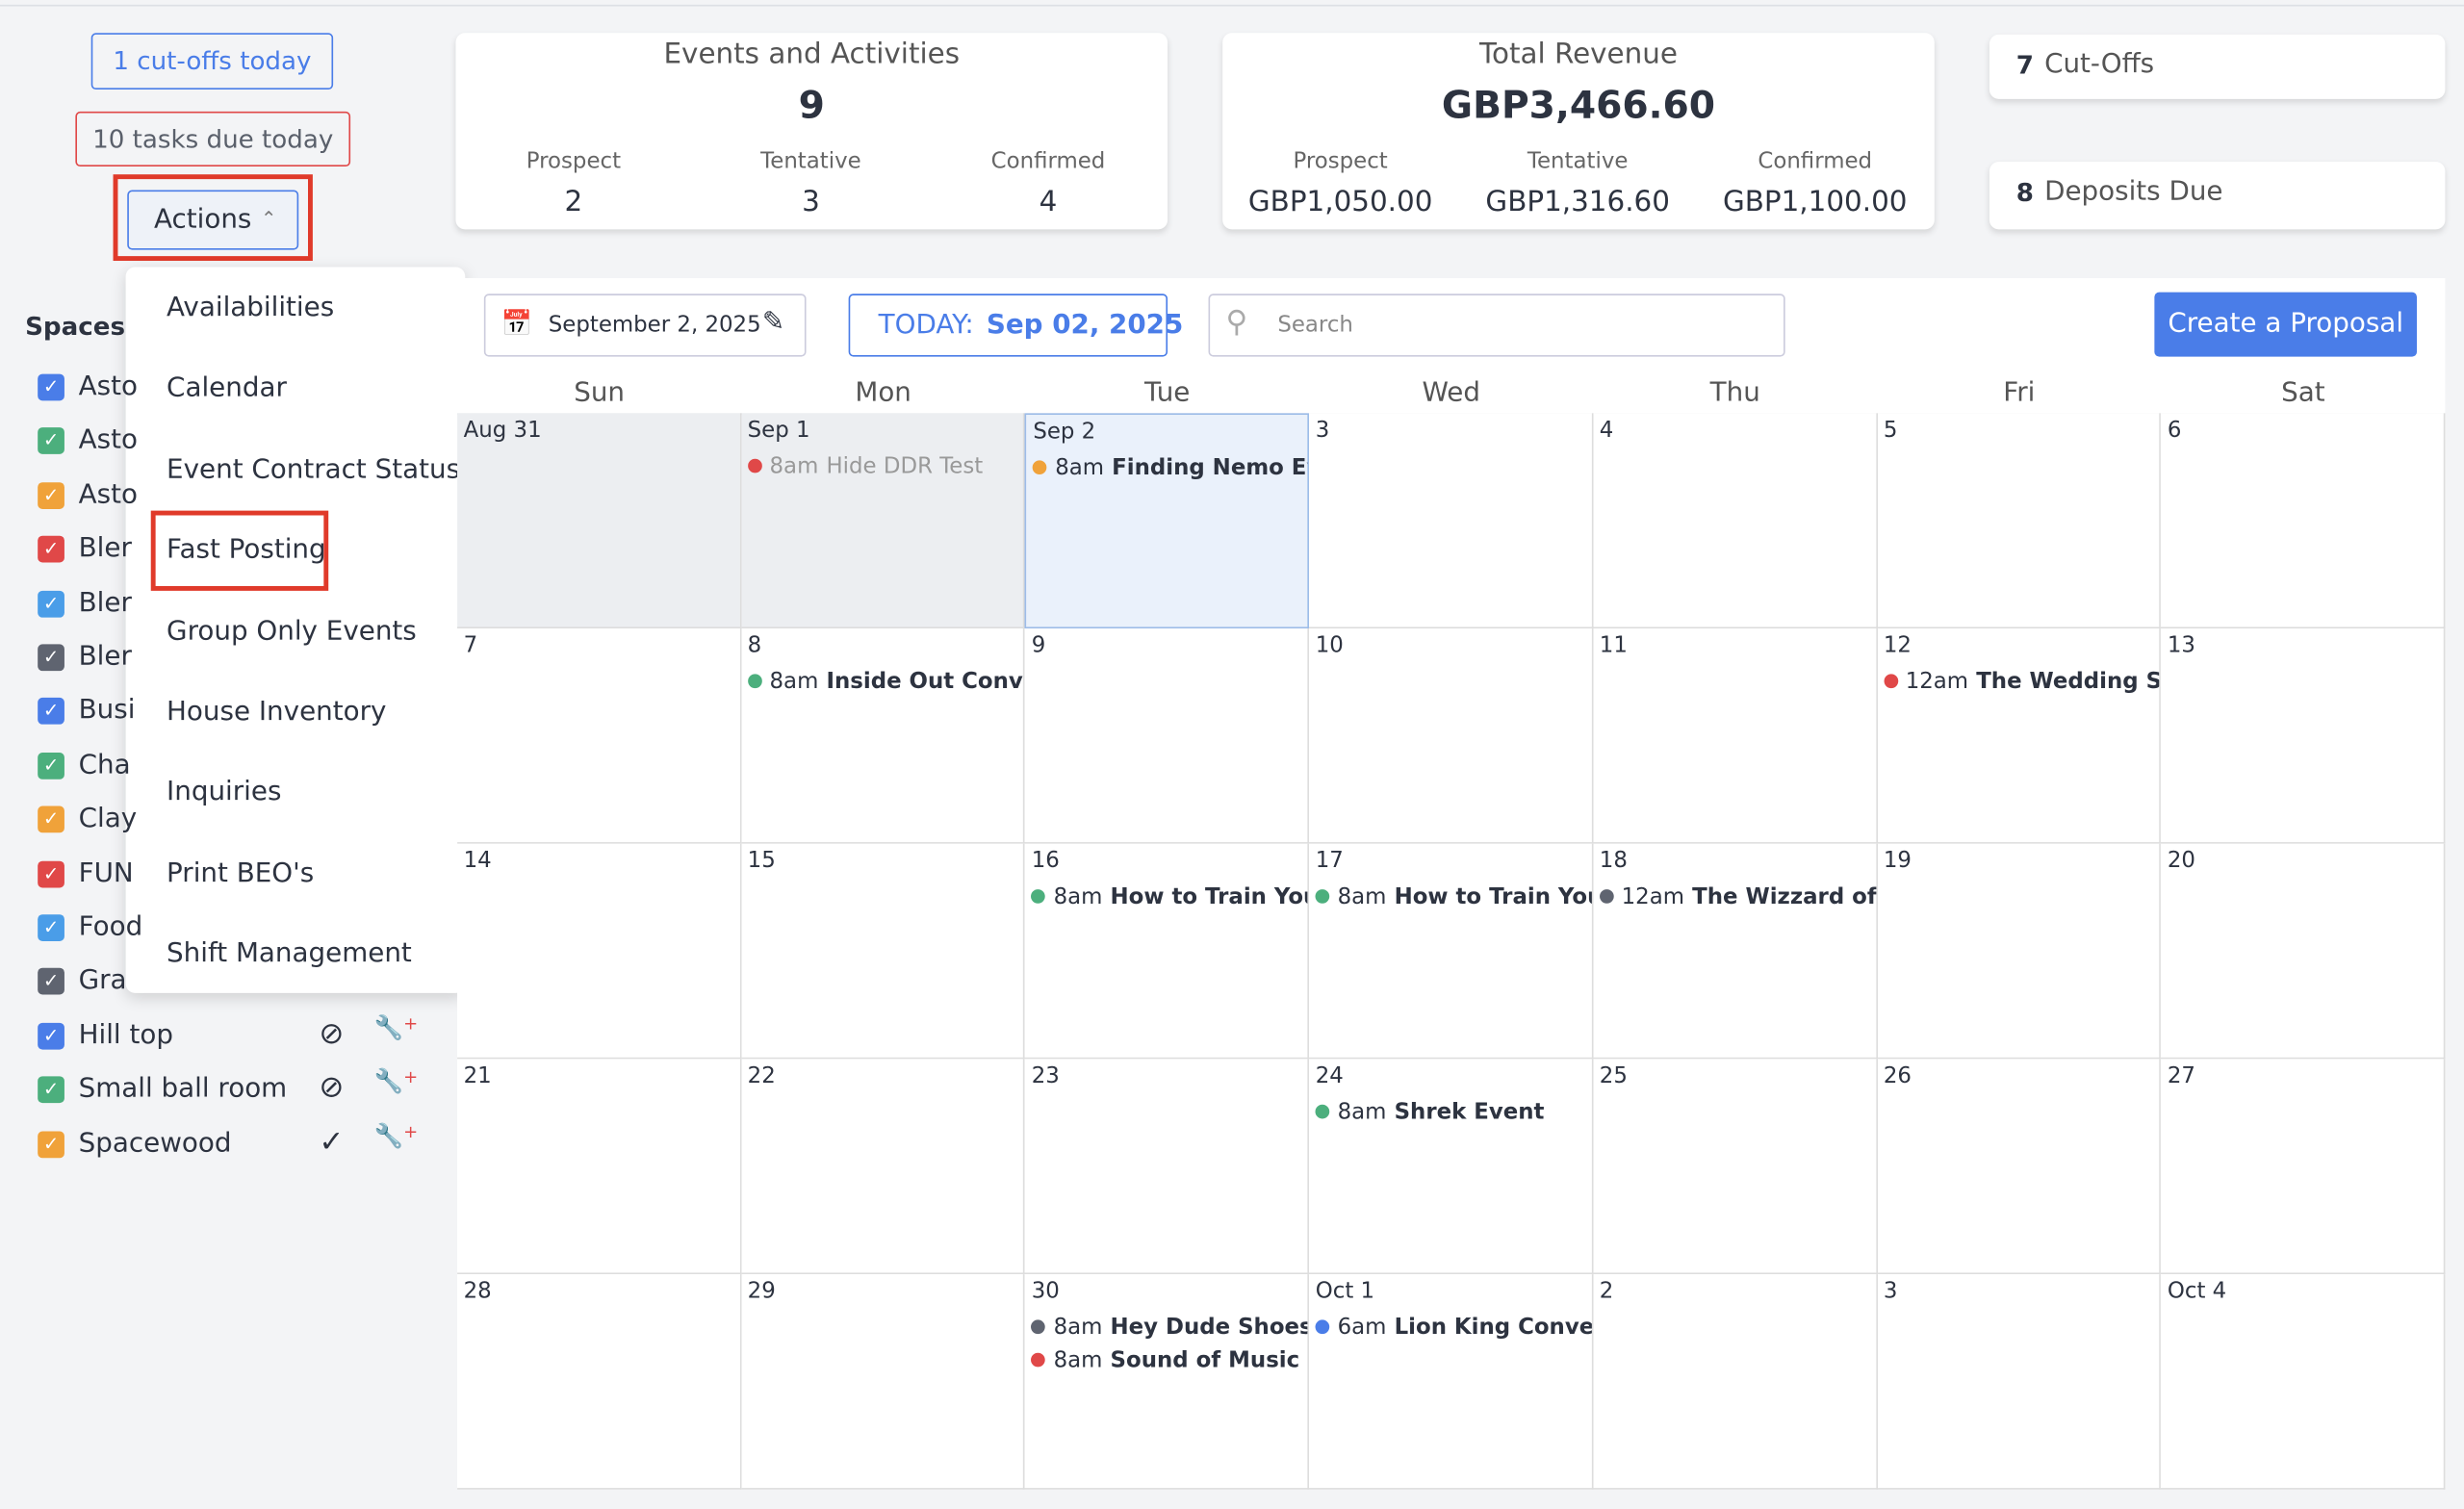 This screenshot has height=1509, width=2464. What do you see at coordinates (2303, 736) in the screenshot?
I see `day-cell: 13` at bounding box center [2303, 736].